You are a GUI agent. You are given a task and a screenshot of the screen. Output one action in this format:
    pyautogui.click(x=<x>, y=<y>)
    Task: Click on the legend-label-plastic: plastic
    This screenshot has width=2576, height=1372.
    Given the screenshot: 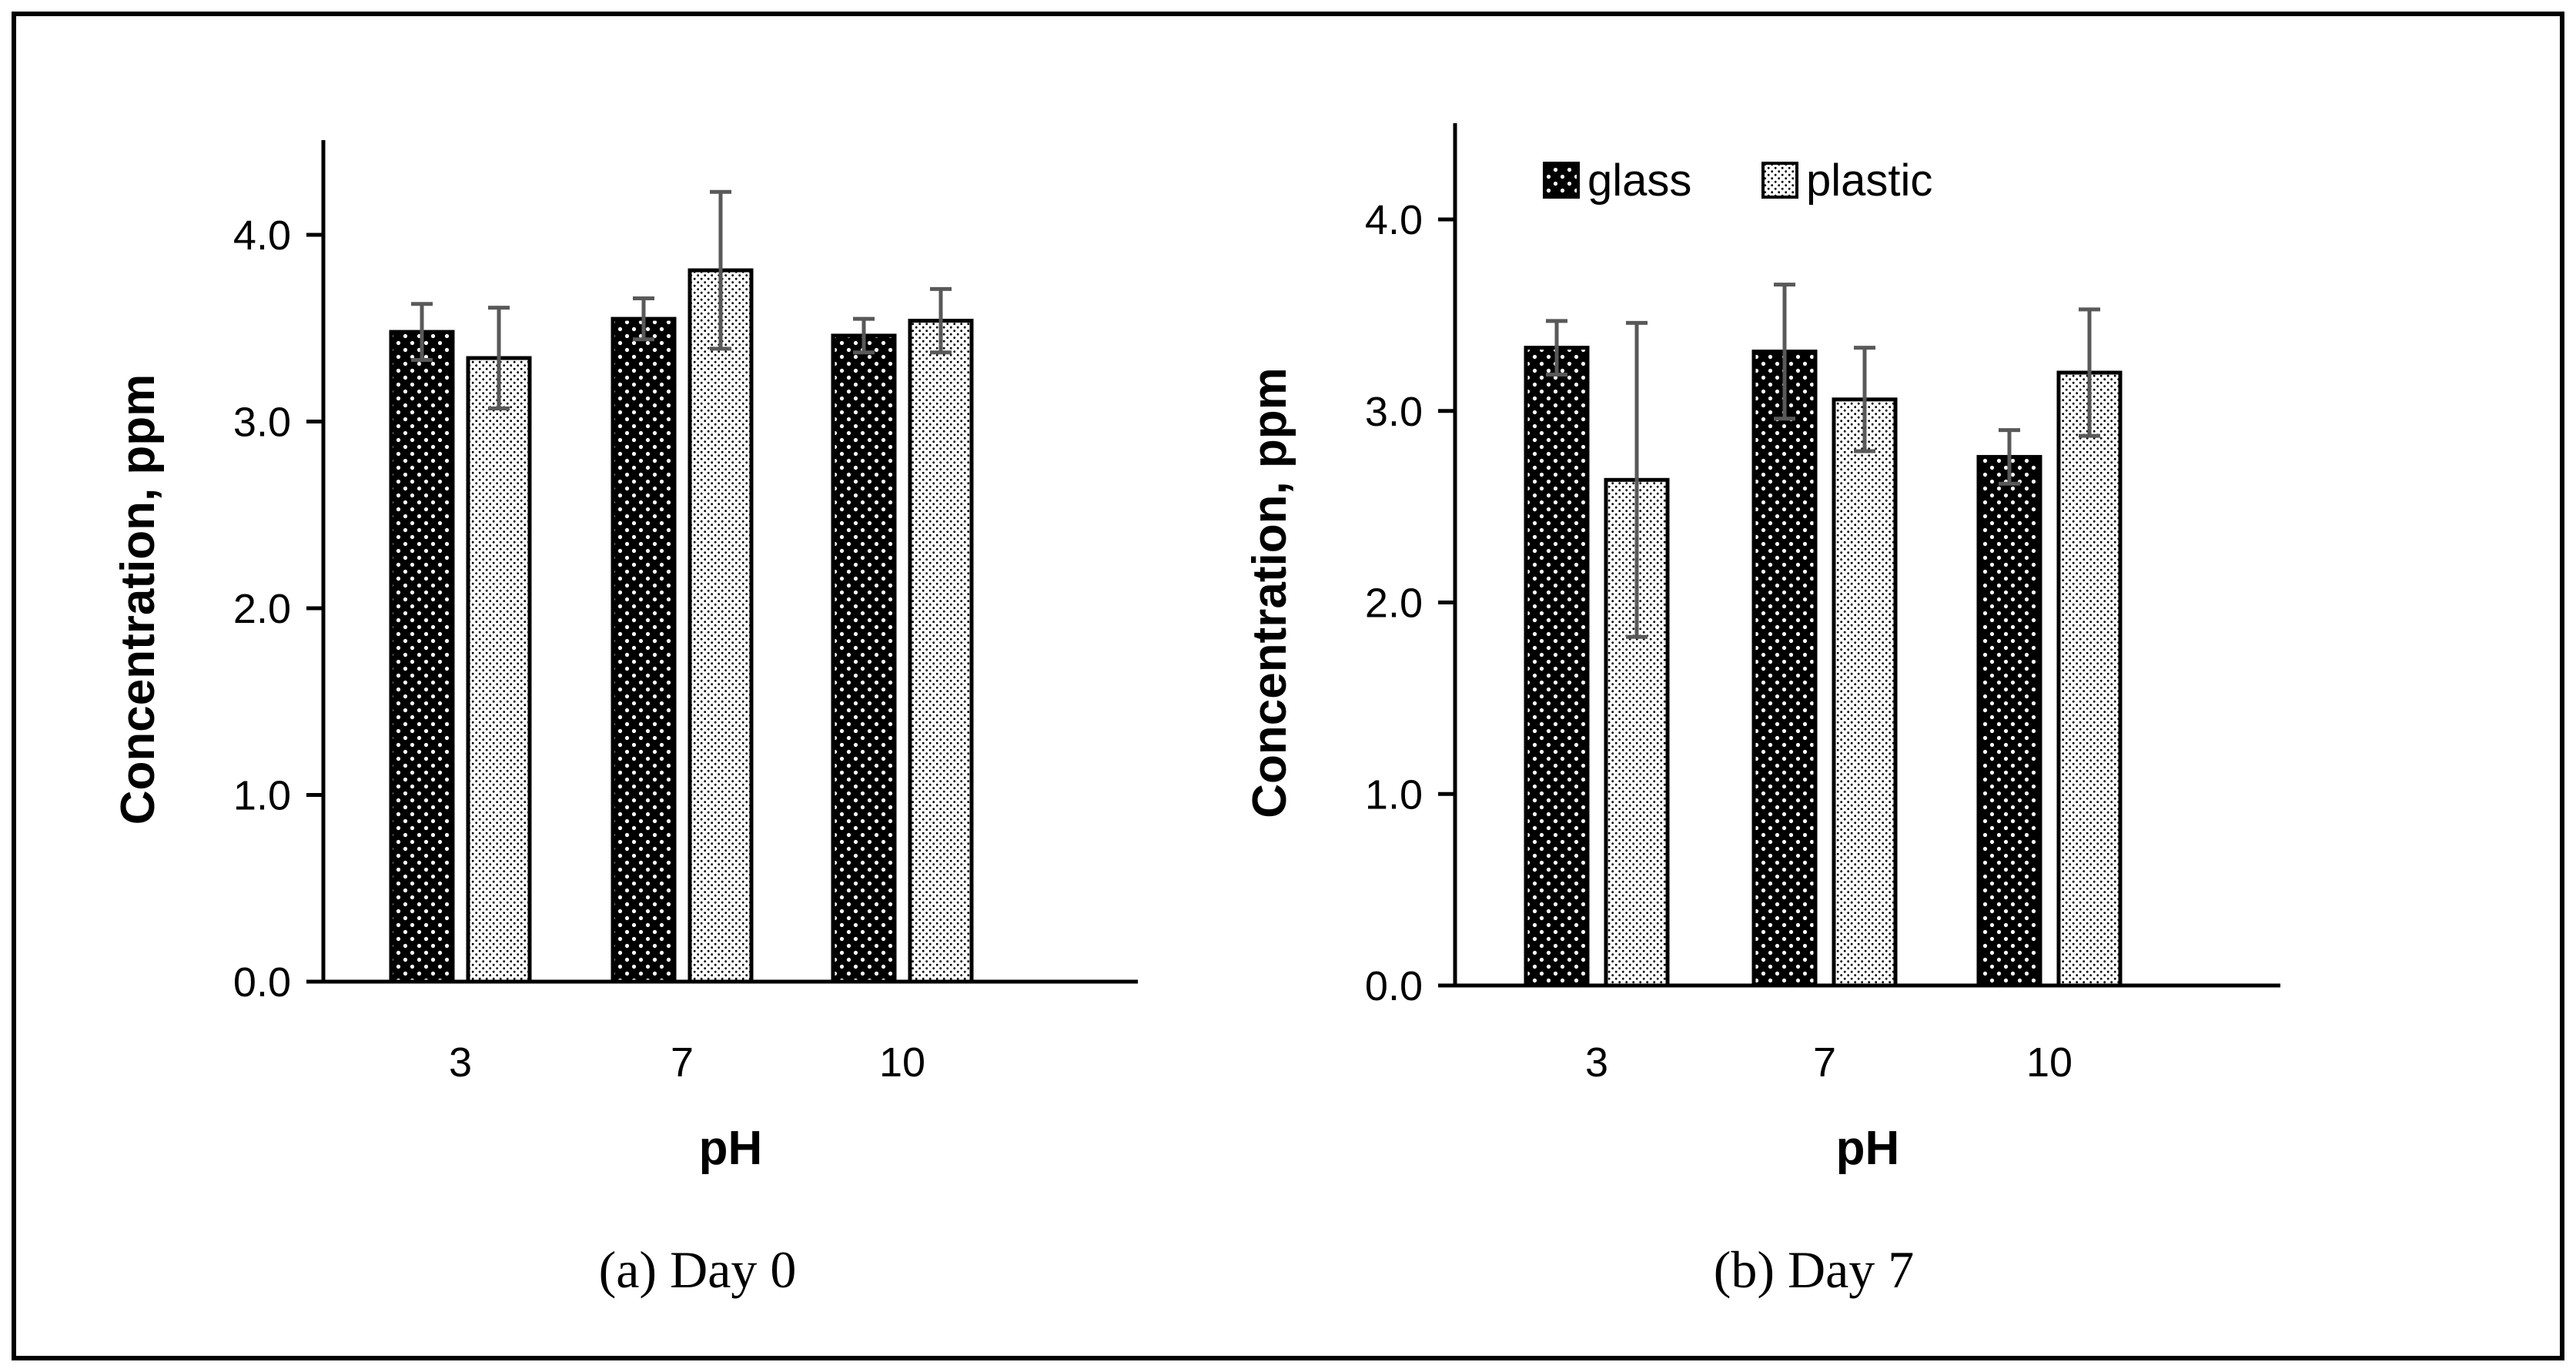 What is the action you would take?
    pyautogui.click(x=1869, y=181)
    